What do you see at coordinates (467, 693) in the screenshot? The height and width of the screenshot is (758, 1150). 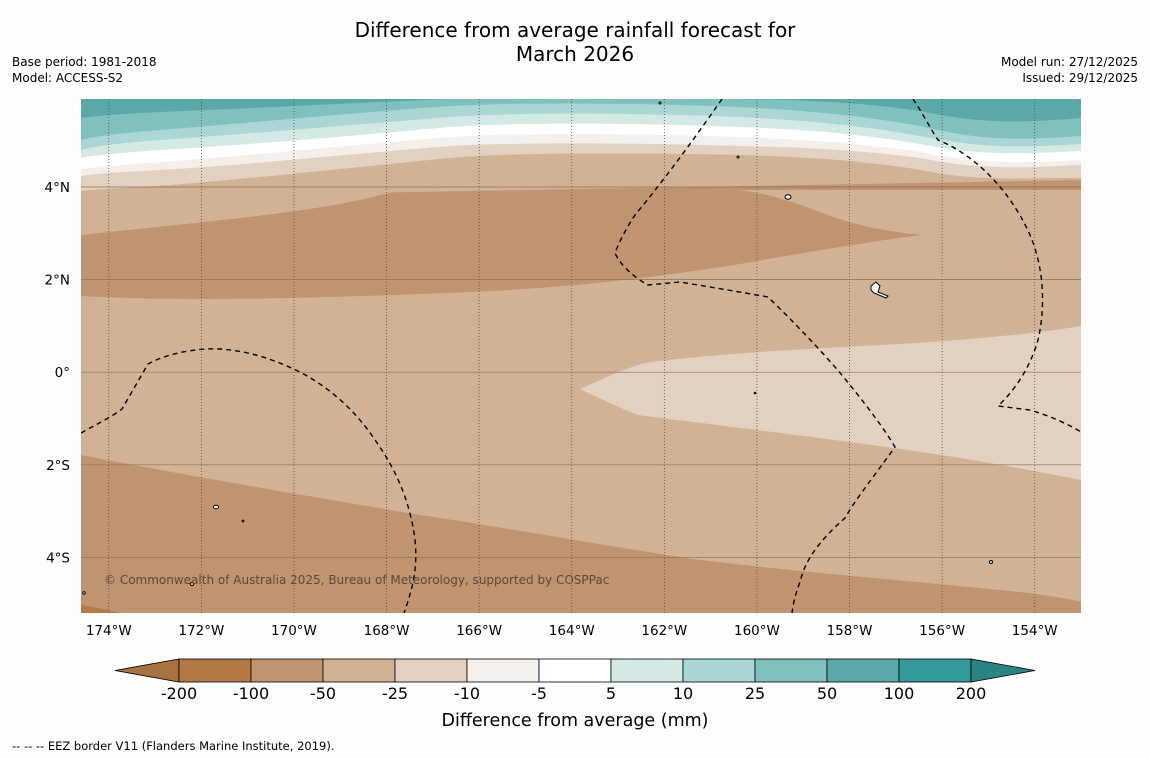 I see `colorbar-tick-label: -10` at bounding box center [467, 693].